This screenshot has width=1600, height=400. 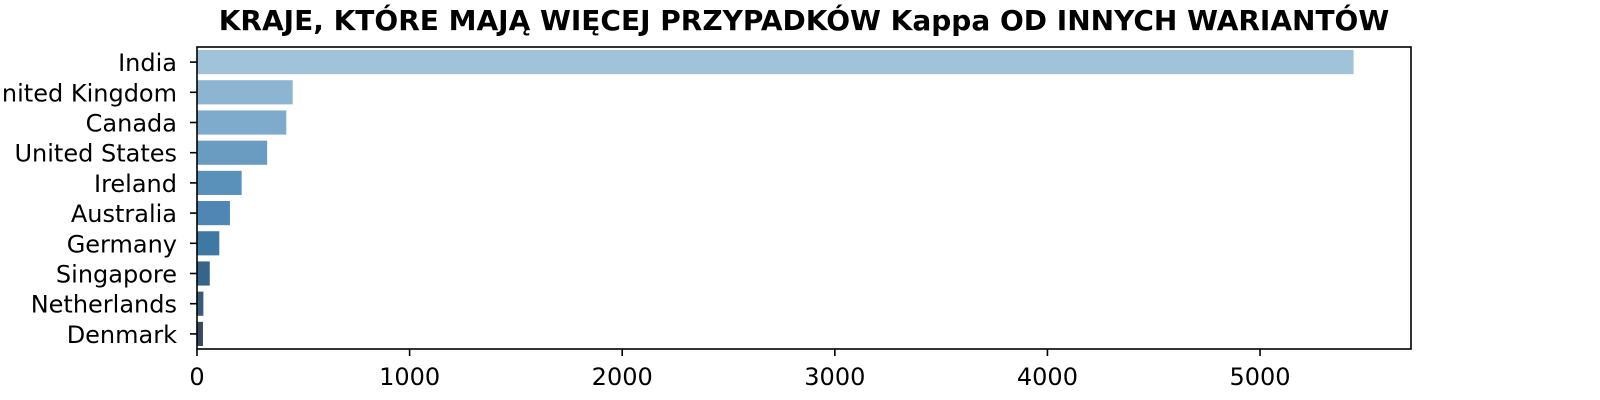 I want to click on x-tick-label: 1000, so click(x=409, y=377).